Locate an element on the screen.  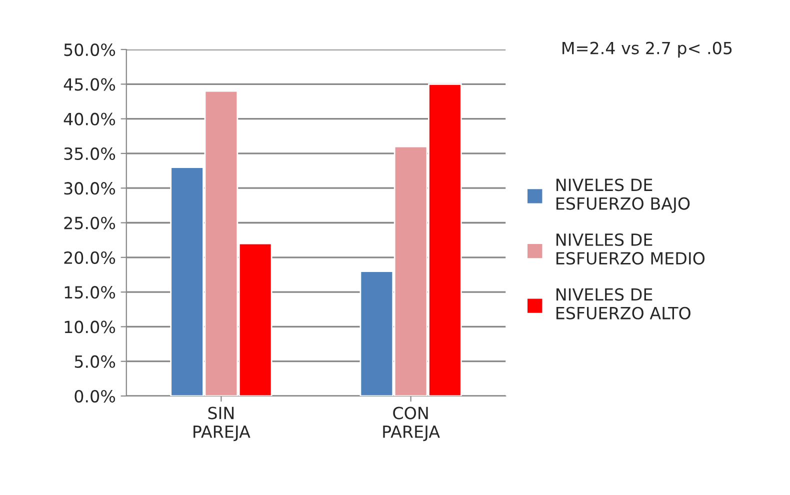
text: M=2.4 vs 2.7 p< .05 is located at coordinates (647, 50).